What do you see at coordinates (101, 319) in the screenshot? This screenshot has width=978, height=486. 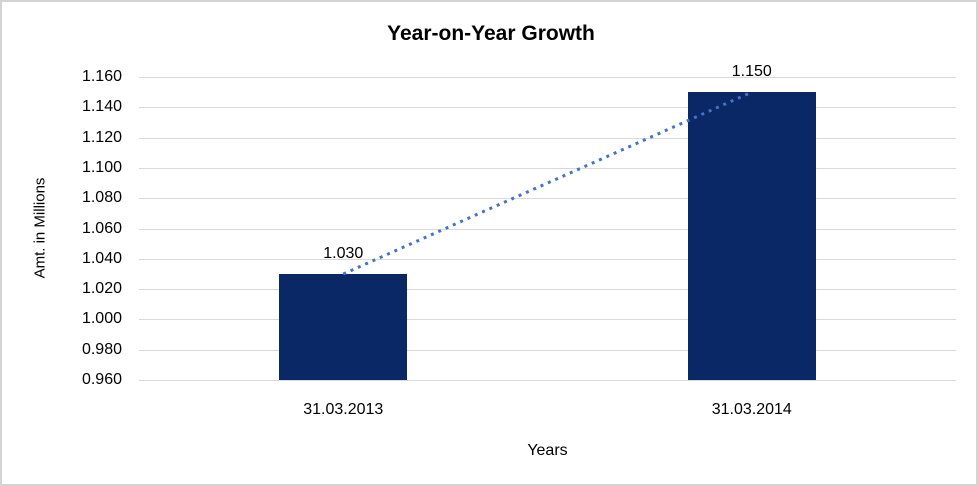 I see `y-tick-label: 1.000` at bounding box center [101, 319].